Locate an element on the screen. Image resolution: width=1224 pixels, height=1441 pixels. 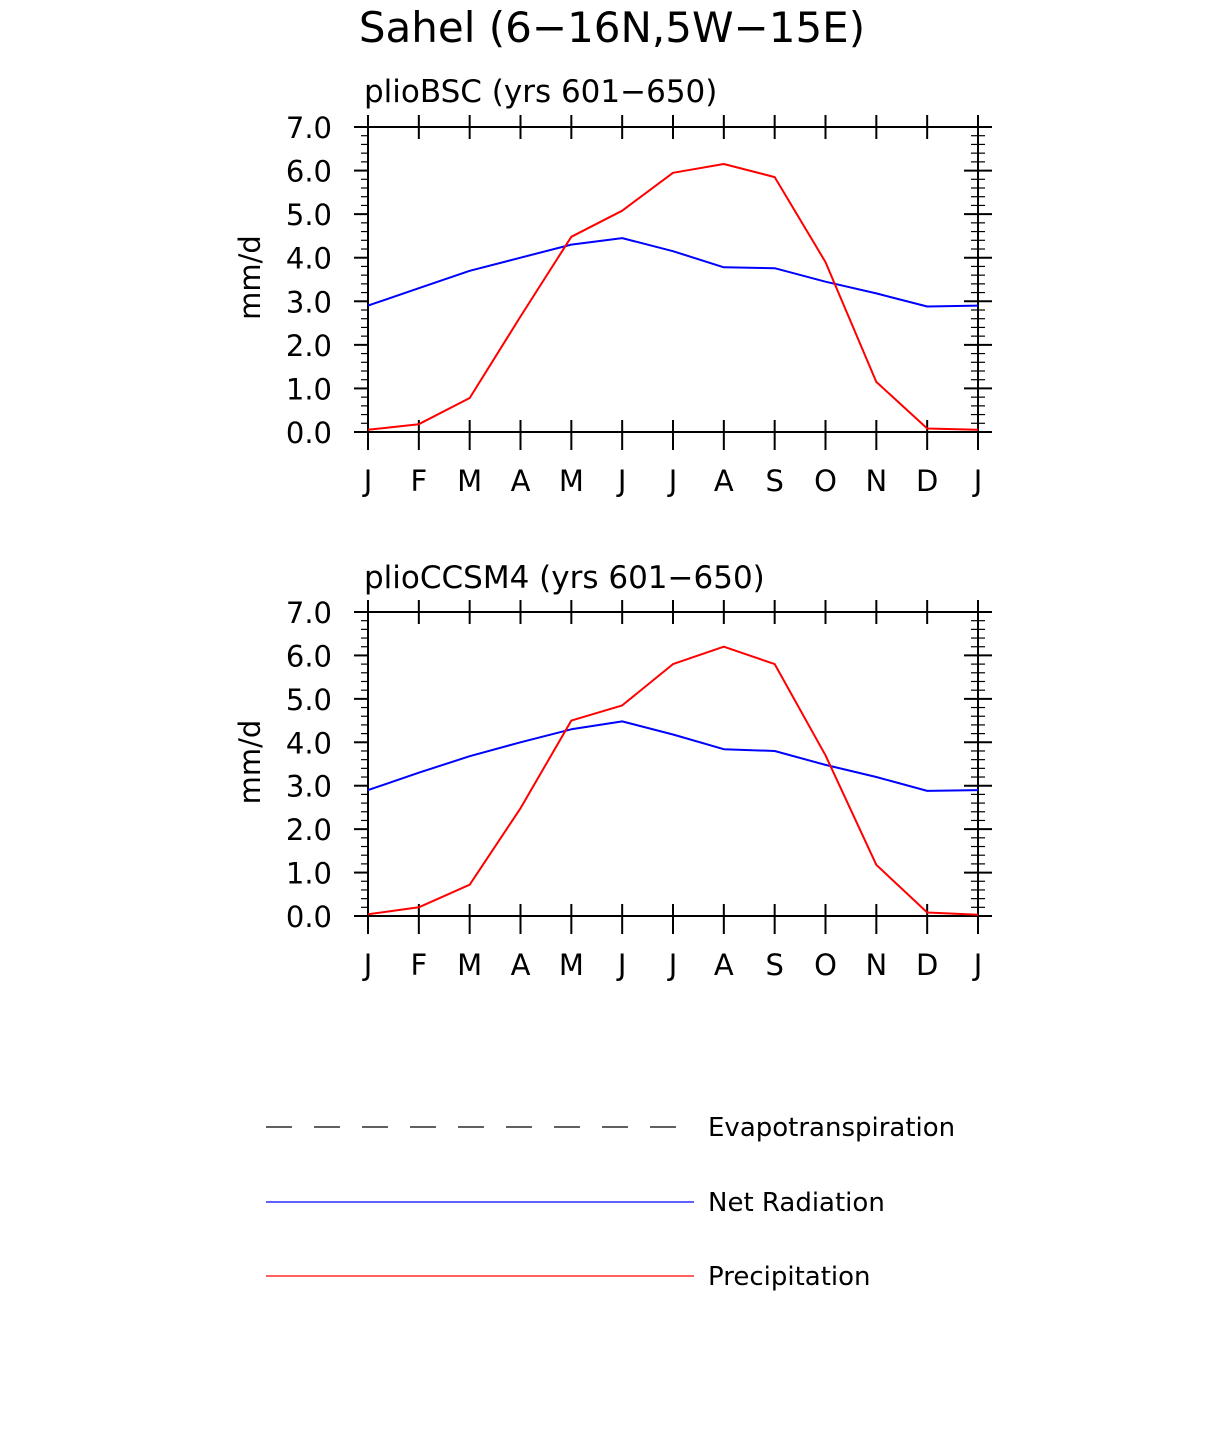
plot-frame is located at coordinates (673, 764).